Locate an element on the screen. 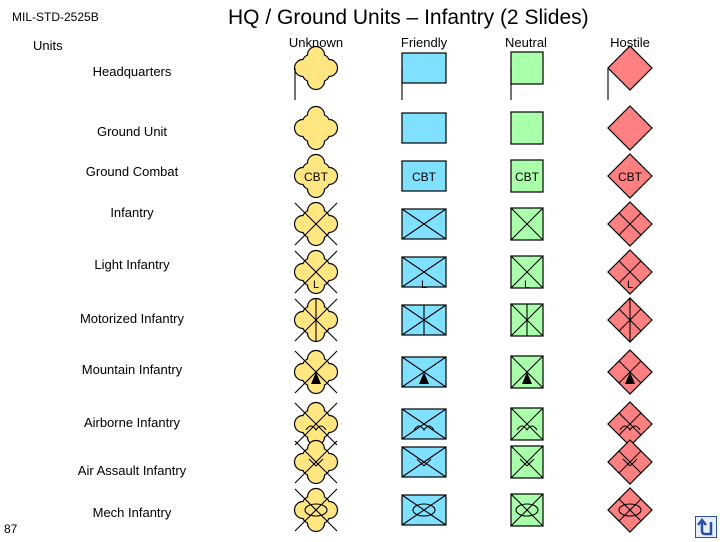 The image size is (720, 542). page-number: 87 is located at coordinates (11, 529).